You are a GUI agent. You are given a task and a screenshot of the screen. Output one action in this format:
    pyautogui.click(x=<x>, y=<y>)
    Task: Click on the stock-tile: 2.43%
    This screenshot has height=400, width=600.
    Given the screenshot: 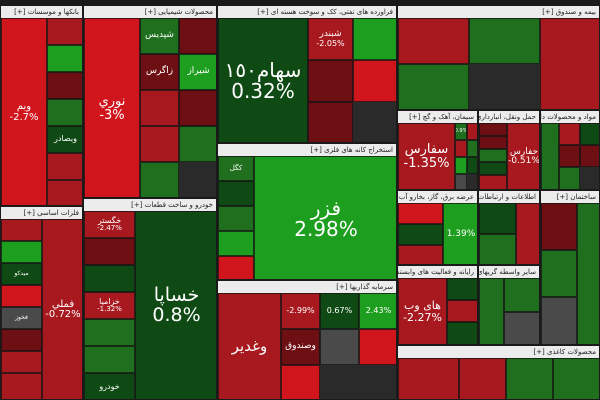 What is the action you would take?
    pyautogui.click(x=377, y=311)
    